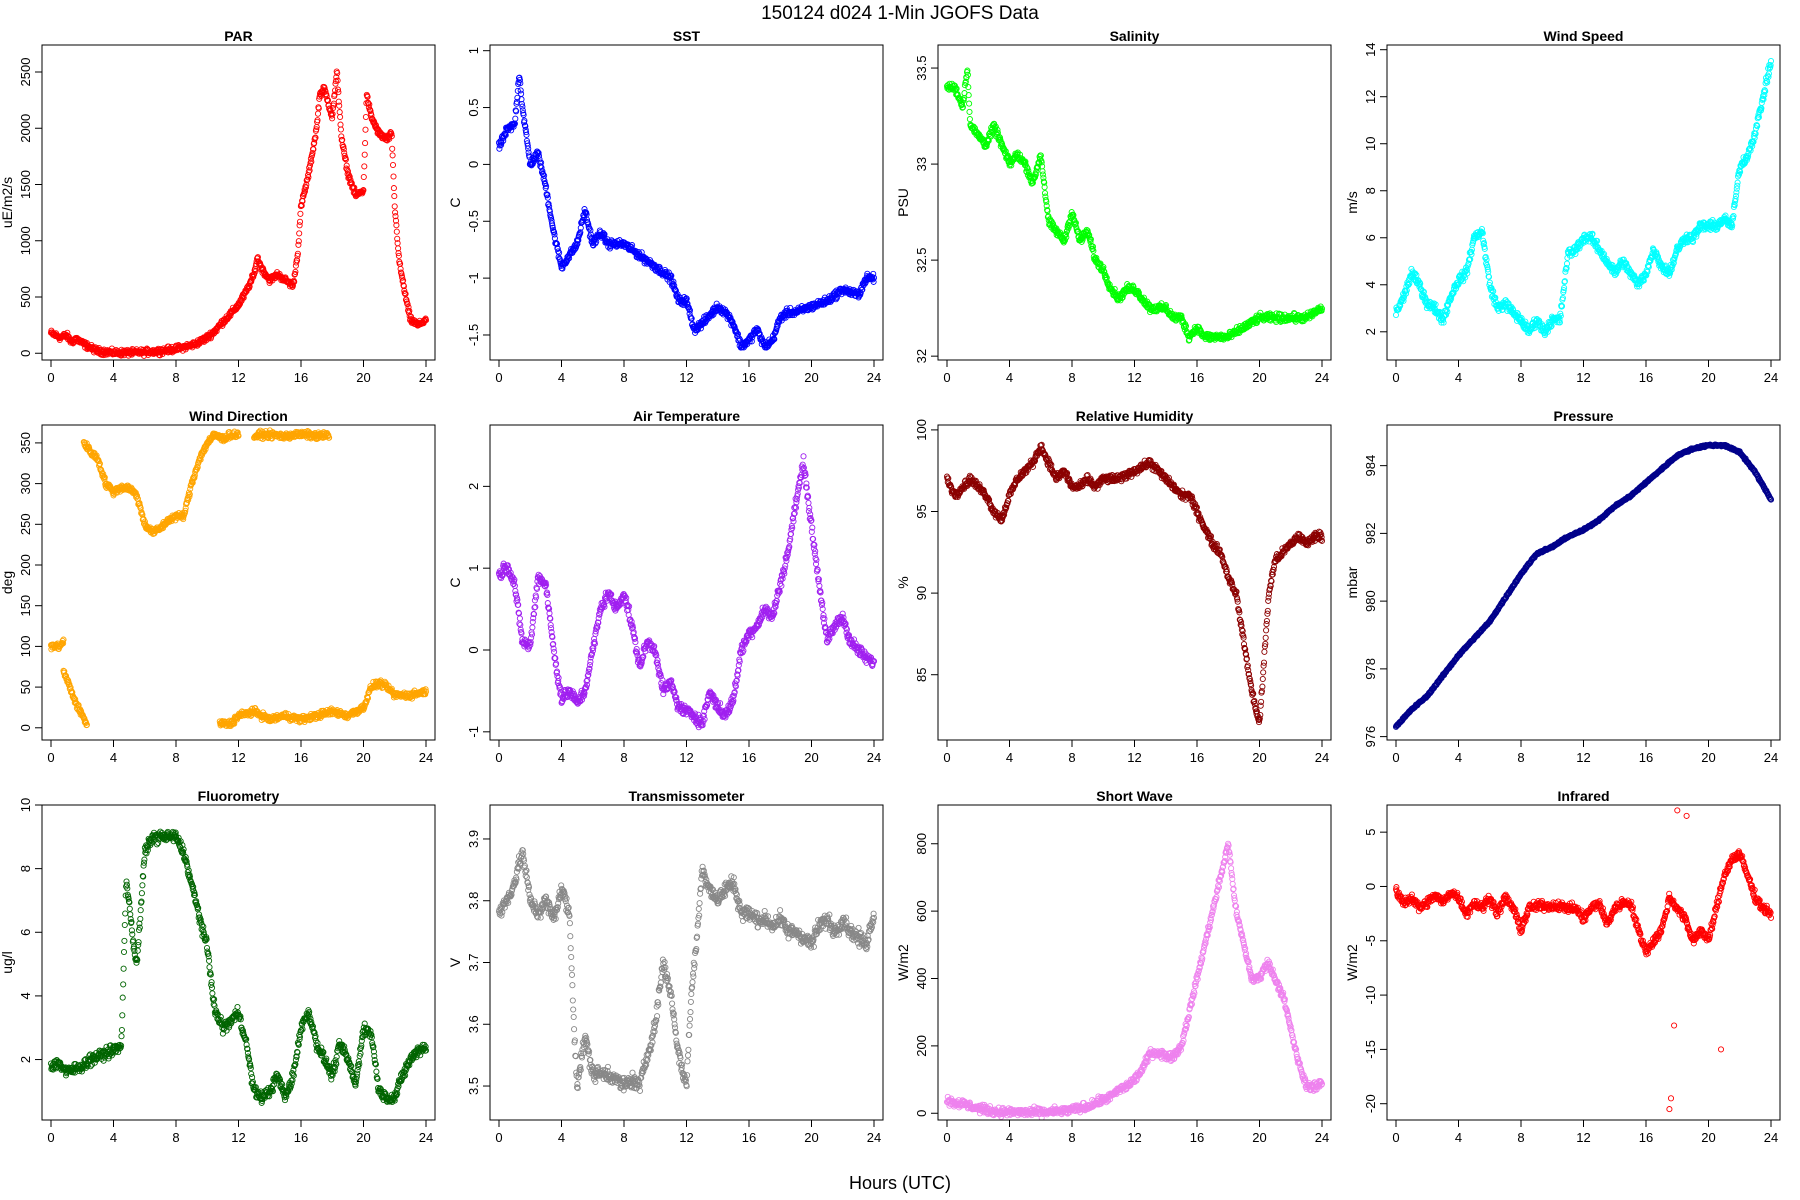 This screenshot has width=1800, height=1200. I want to click on y-tick-label: 33, so click(921, 164).